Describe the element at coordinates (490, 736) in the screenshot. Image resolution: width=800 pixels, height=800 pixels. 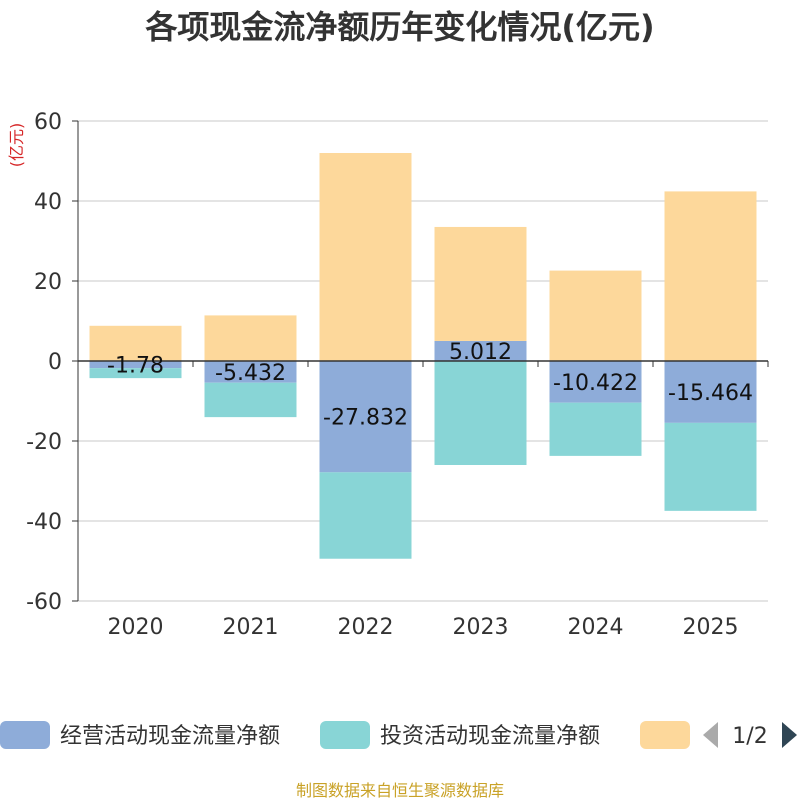
I see `legend-label: 投资活动现金流量净额` at that location.